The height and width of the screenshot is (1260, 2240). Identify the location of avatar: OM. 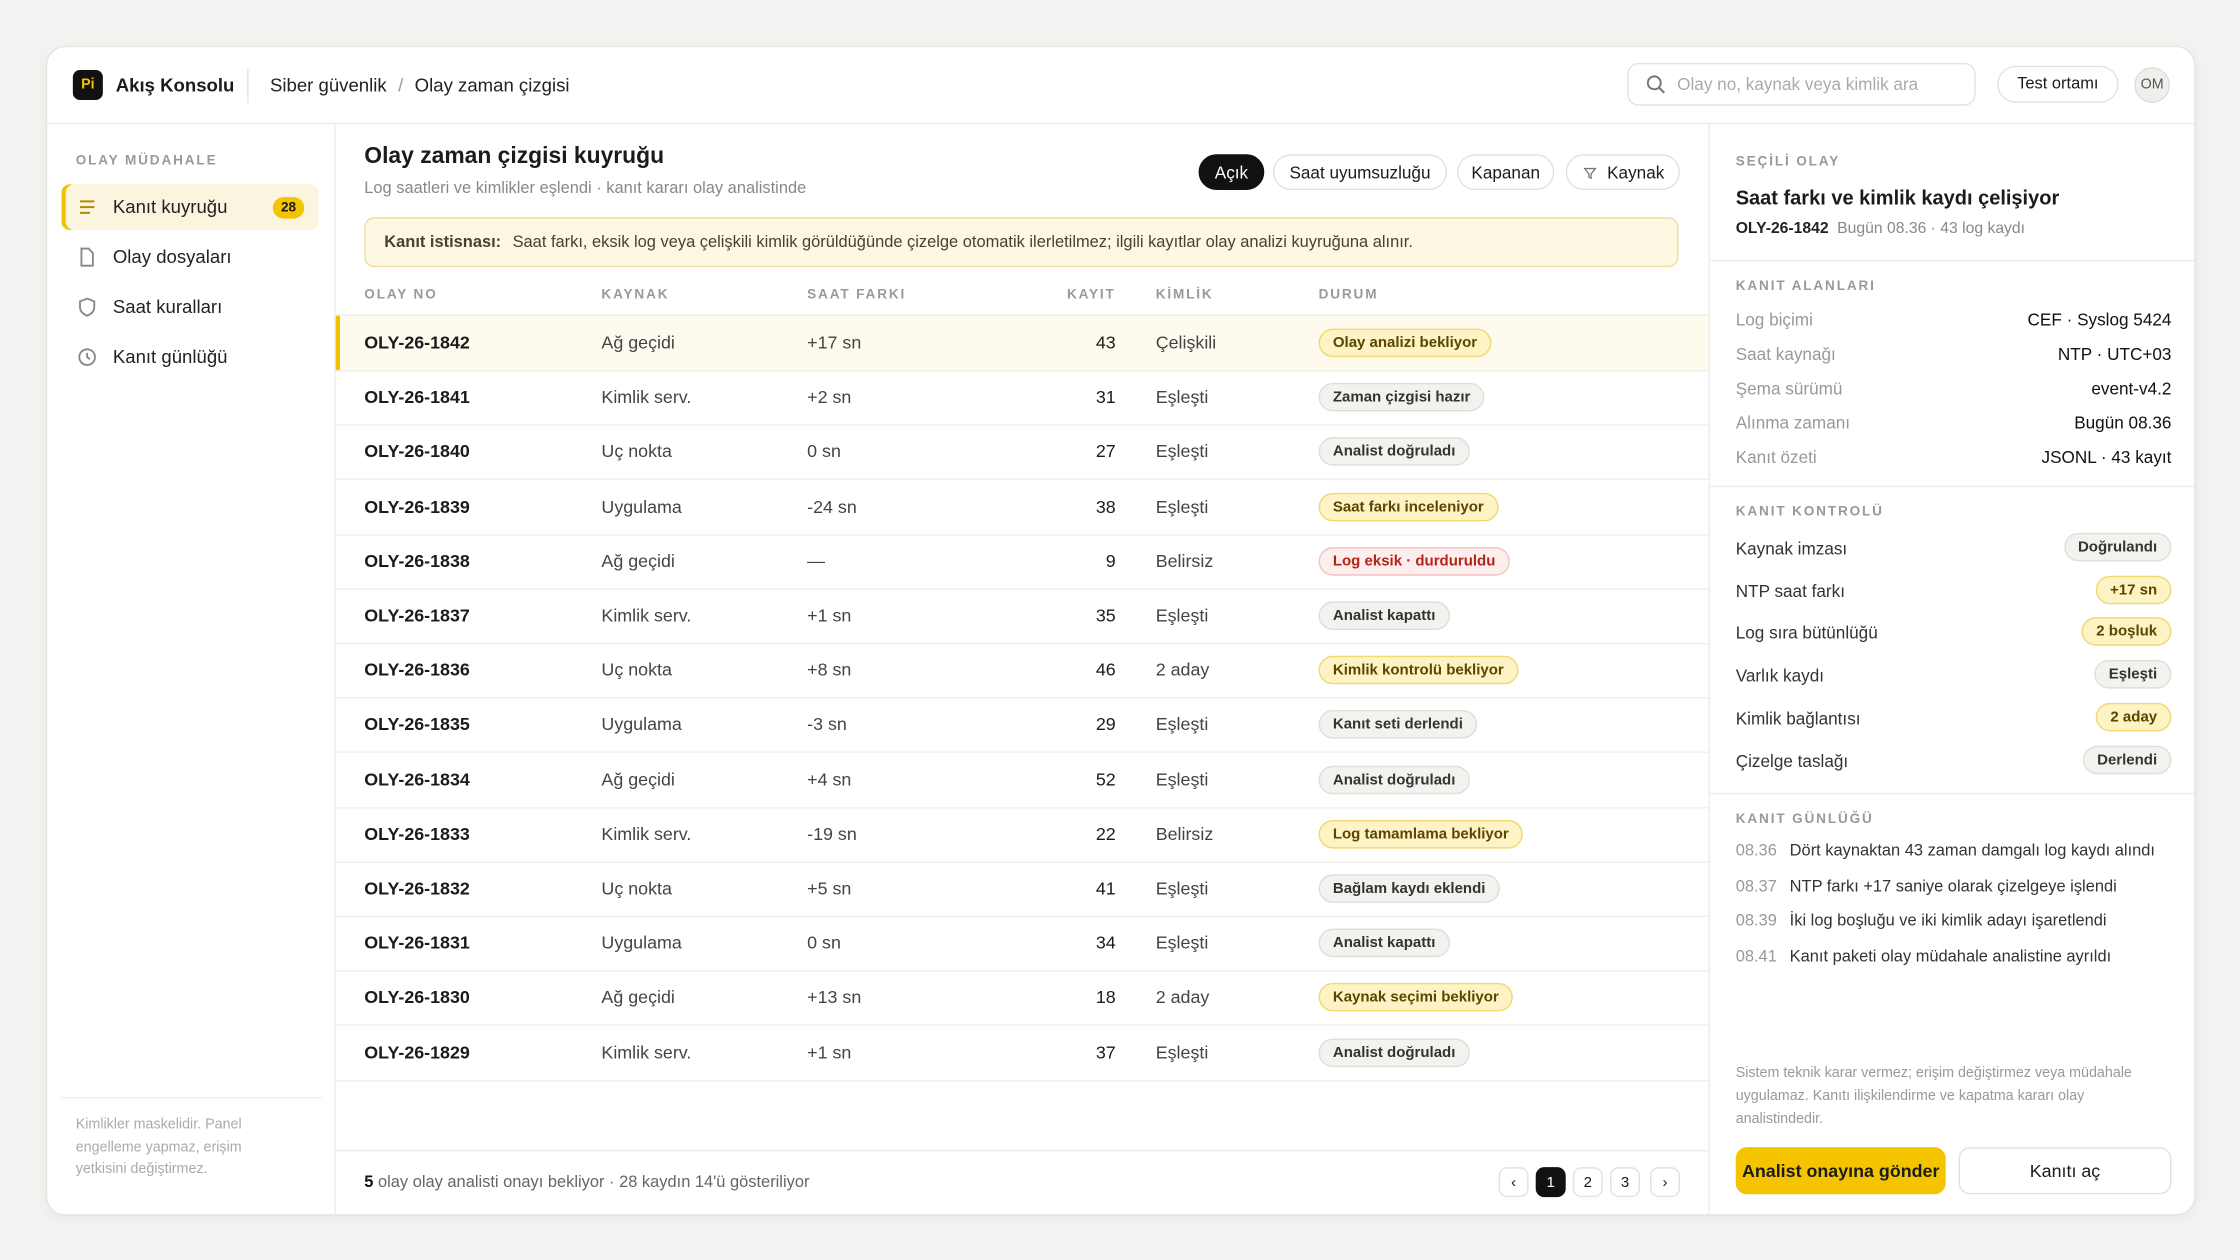
(2152, 85).